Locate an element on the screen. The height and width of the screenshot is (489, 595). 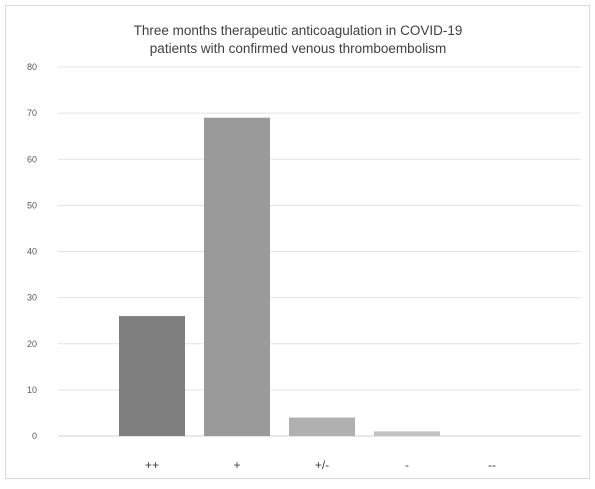
x-tick-label: +/- is located at coordinates (322, 465).